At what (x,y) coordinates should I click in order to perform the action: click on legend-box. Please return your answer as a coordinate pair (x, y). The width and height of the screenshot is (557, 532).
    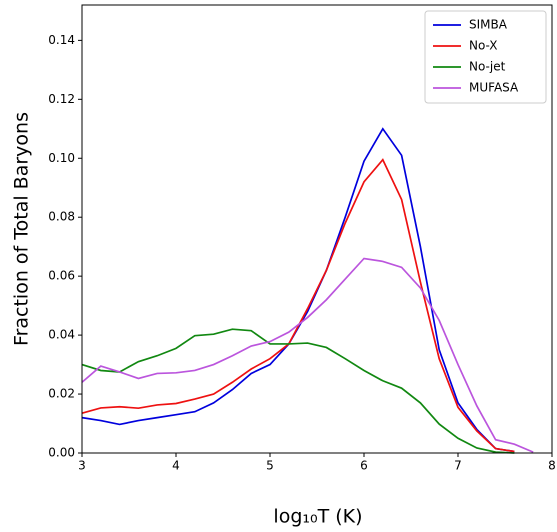
    Looking at the image, I should click on (485, 57).